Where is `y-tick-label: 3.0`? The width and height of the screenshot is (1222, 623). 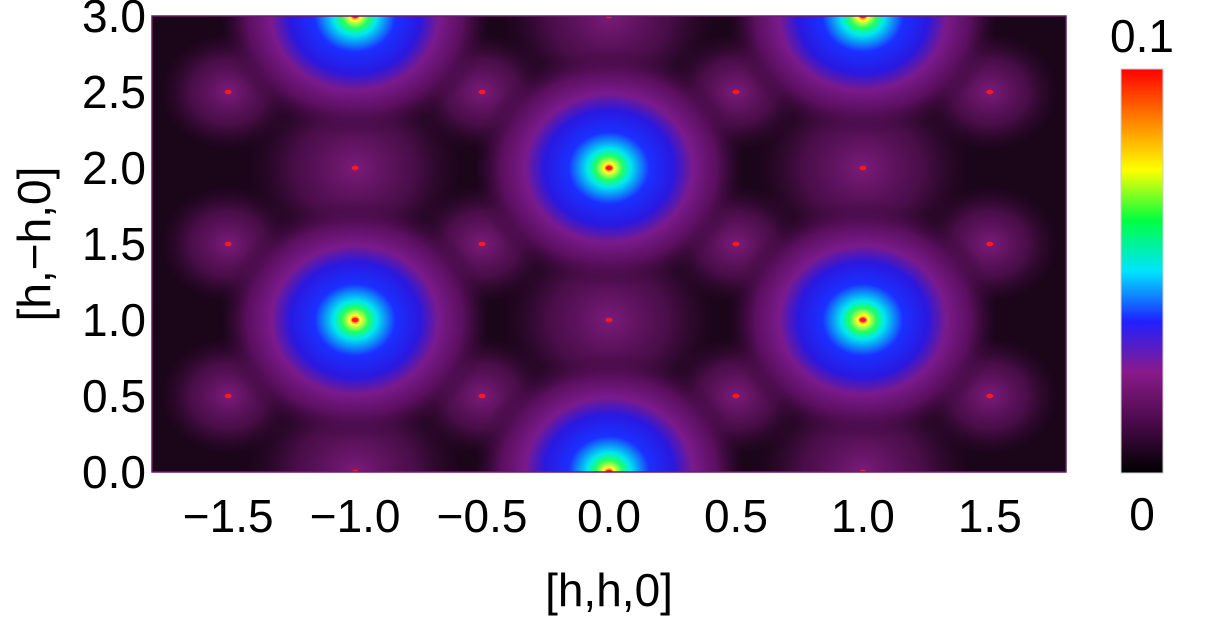
y-tick-label: 3.0 is located at coordinates (114, 21).